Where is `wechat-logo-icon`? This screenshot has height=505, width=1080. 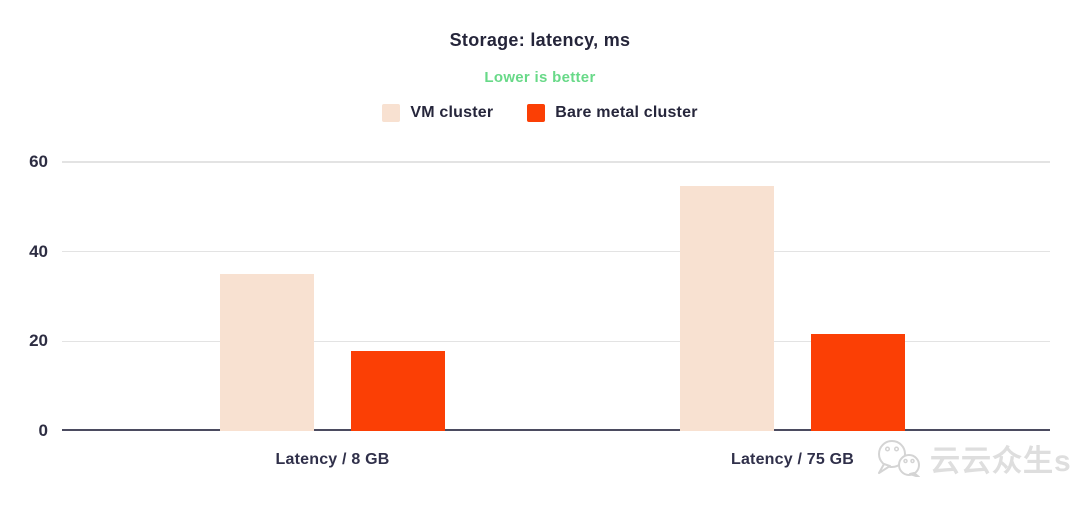 wechat-logo-icon is located at coordinates (899, 458).